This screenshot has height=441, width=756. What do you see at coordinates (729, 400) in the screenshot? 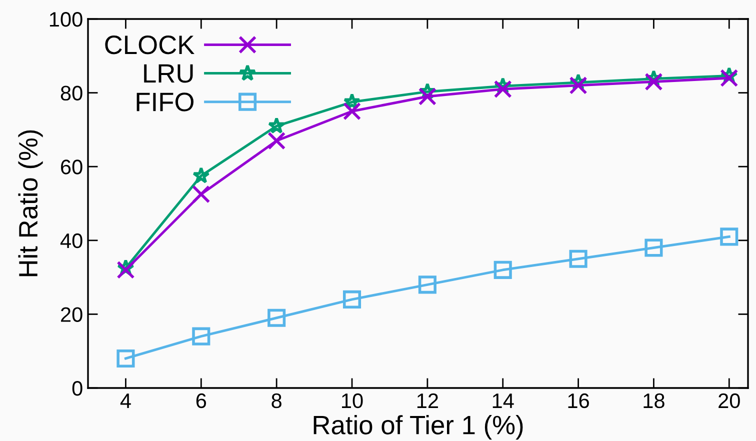
I see `x-tick-label: 20` at bounding box center [729, 400].